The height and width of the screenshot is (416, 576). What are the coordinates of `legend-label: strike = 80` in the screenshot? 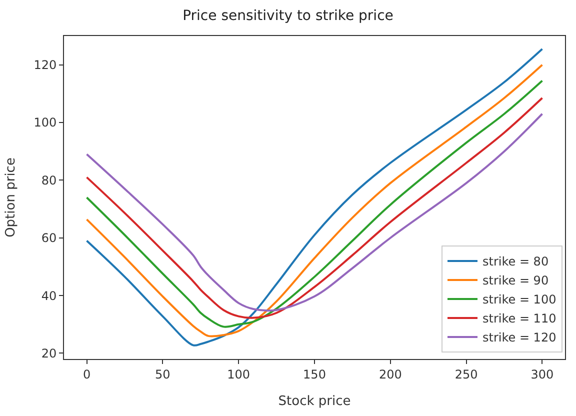 It's located at (515, 261).